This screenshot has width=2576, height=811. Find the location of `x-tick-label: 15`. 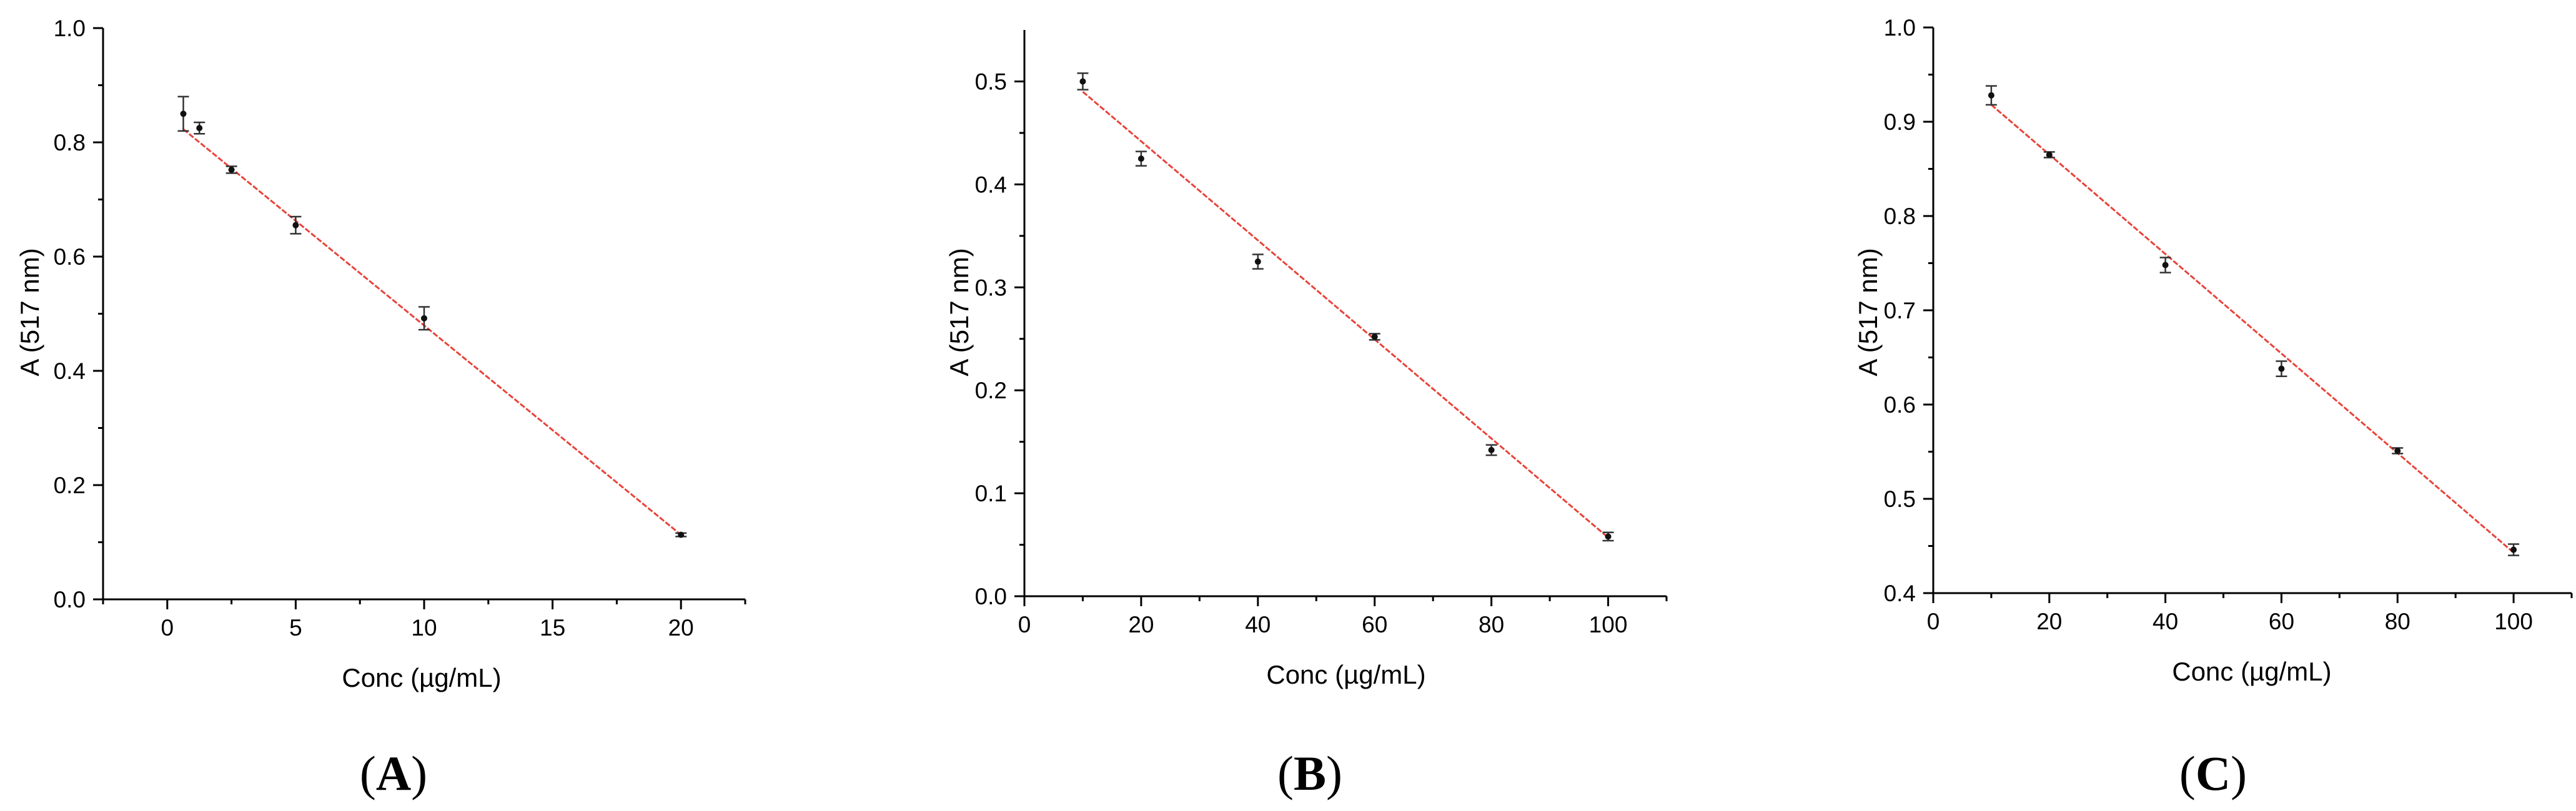

x-tick-label: 15 is located at coordinates (552, 628).